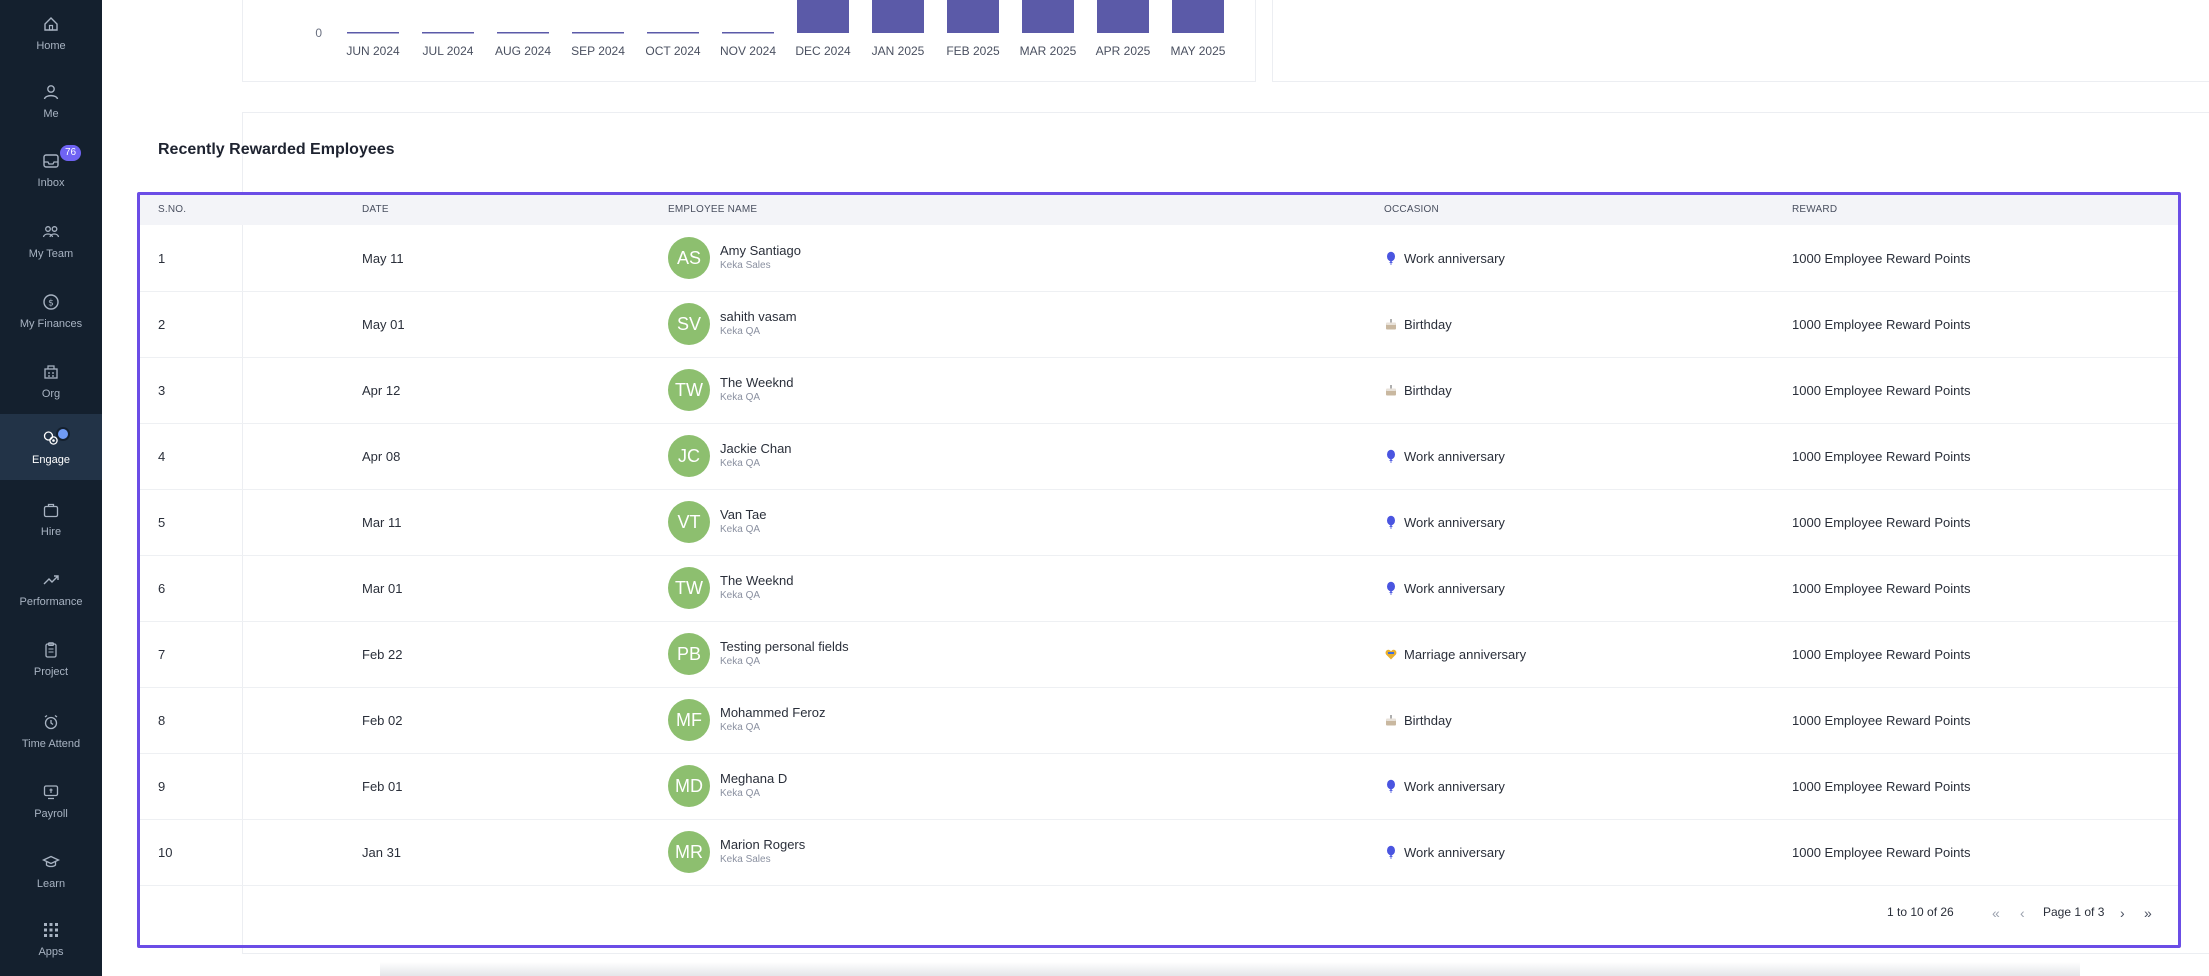  I want to click on cell-date: Apr 08, so click(381, 456).